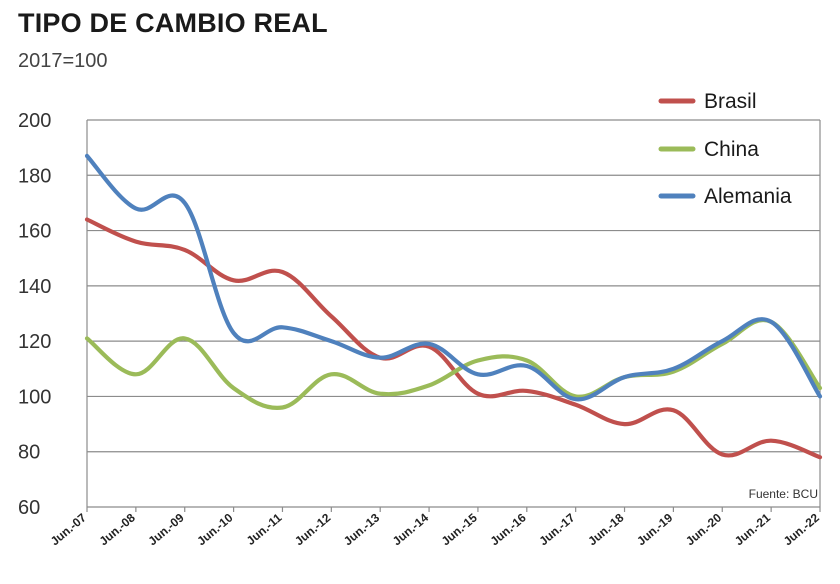  I want to click on x-tick-label: Jun.-20, so click(703, 529).